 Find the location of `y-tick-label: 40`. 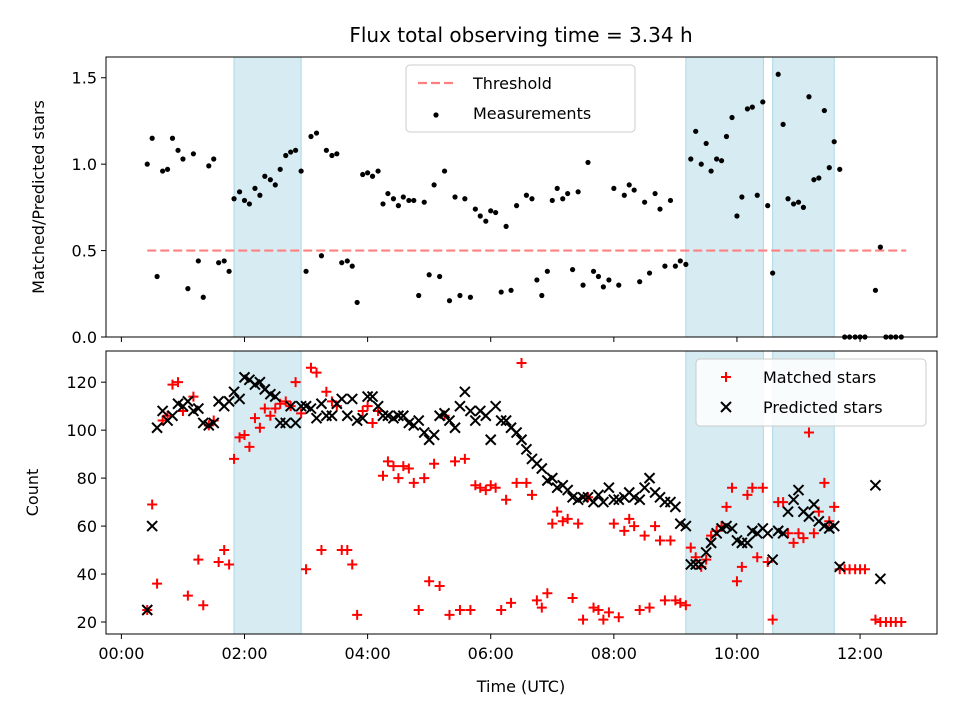

y-tick-label: 40 is located at coordinates (87, 574).